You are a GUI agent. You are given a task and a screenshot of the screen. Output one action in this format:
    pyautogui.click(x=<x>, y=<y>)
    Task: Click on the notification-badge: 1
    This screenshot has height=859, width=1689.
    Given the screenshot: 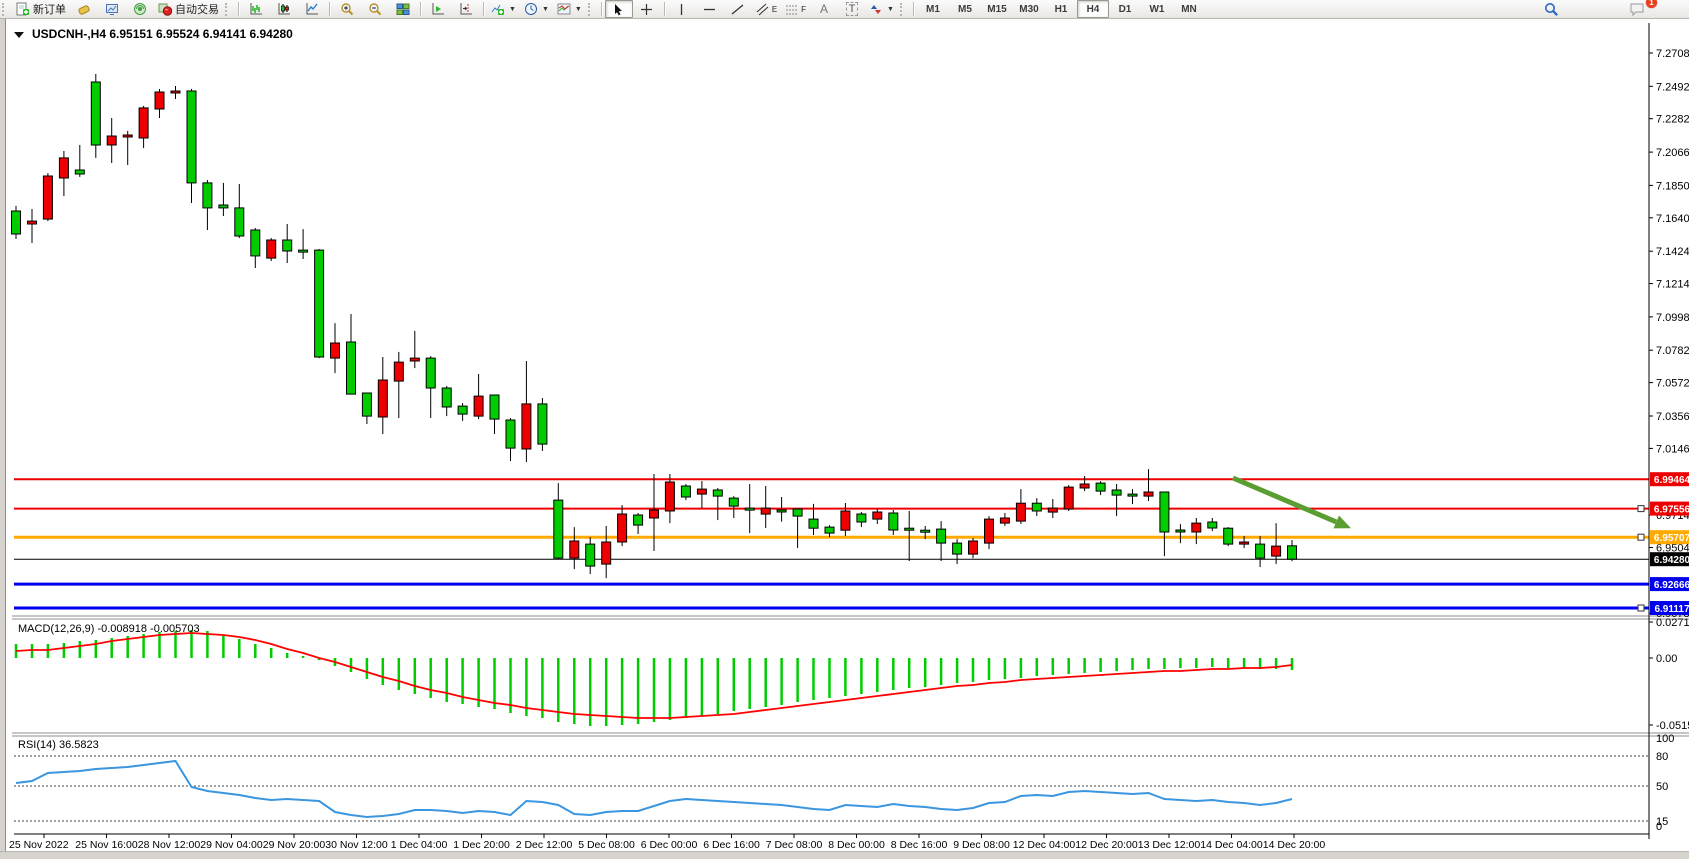 What is the action you would take?
    pyautogui.click(x=1651, y=4)
    